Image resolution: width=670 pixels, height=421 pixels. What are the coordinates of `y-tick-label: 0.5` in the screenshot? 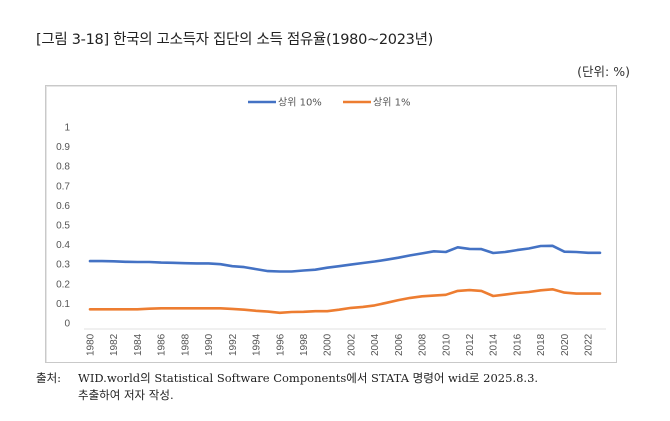 It's located at (63, 226).